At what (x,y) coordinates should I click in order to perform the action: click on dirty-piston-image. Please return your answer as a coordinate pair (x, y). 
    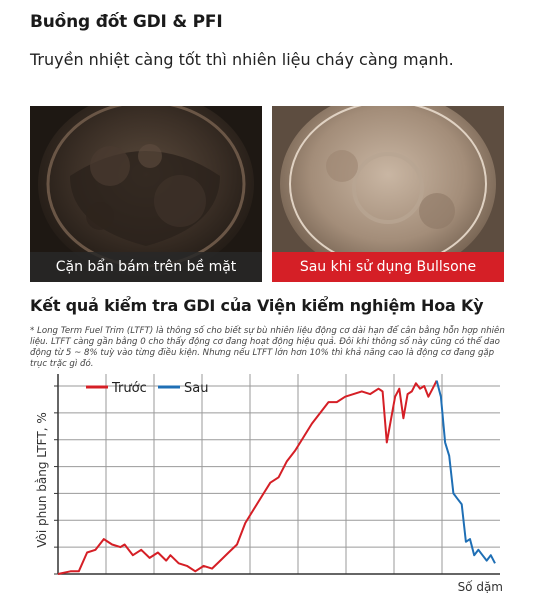
    Looking at the image, I should click on (146, 194).